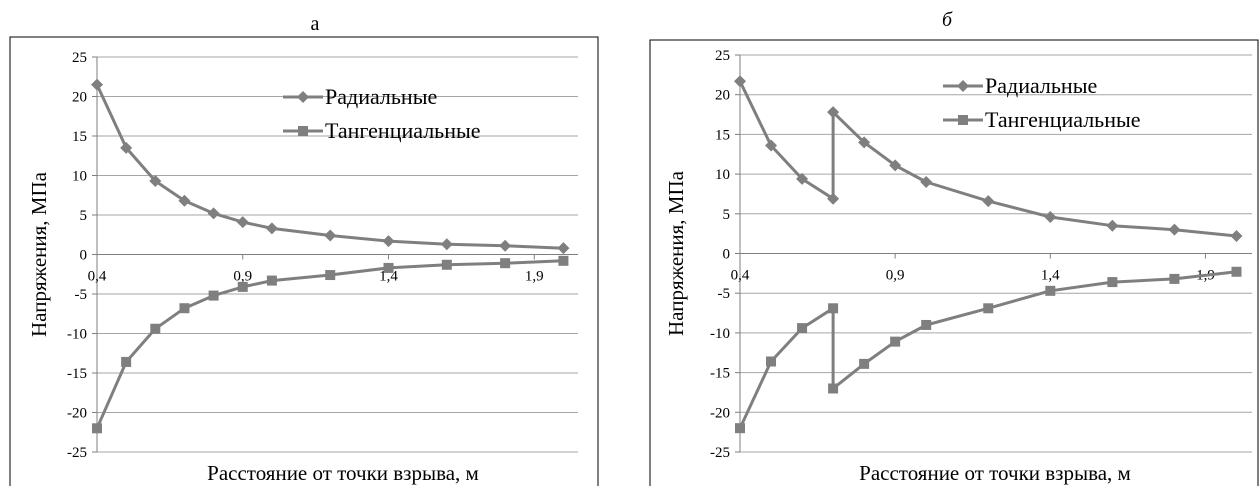 The image size is (1260, 486). I want to click on chart-caption: а, so click(315, 24).